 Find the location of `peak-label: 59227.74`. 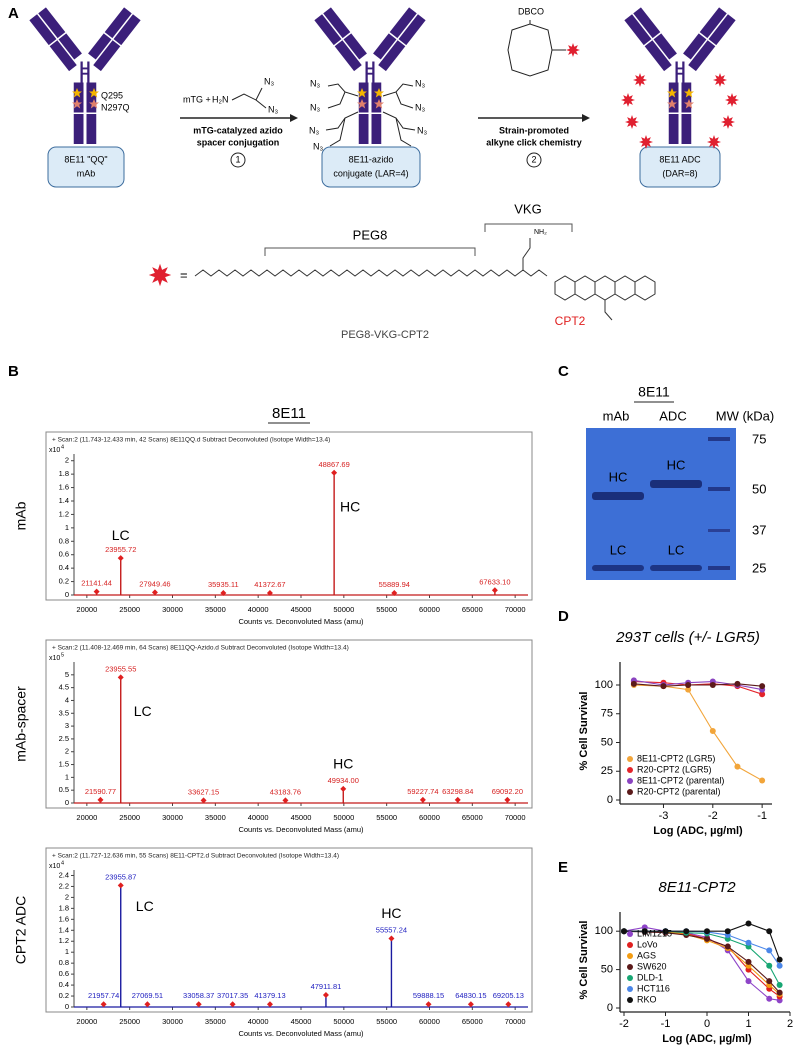

peak-label: 59227.74 is located at coordinates (422, 791).